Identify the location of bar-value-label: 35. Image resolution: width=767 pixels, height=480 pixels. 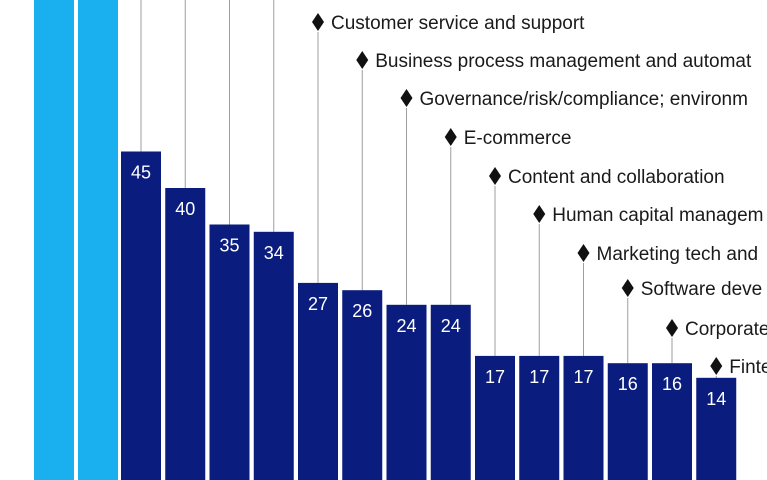
(229, 246).